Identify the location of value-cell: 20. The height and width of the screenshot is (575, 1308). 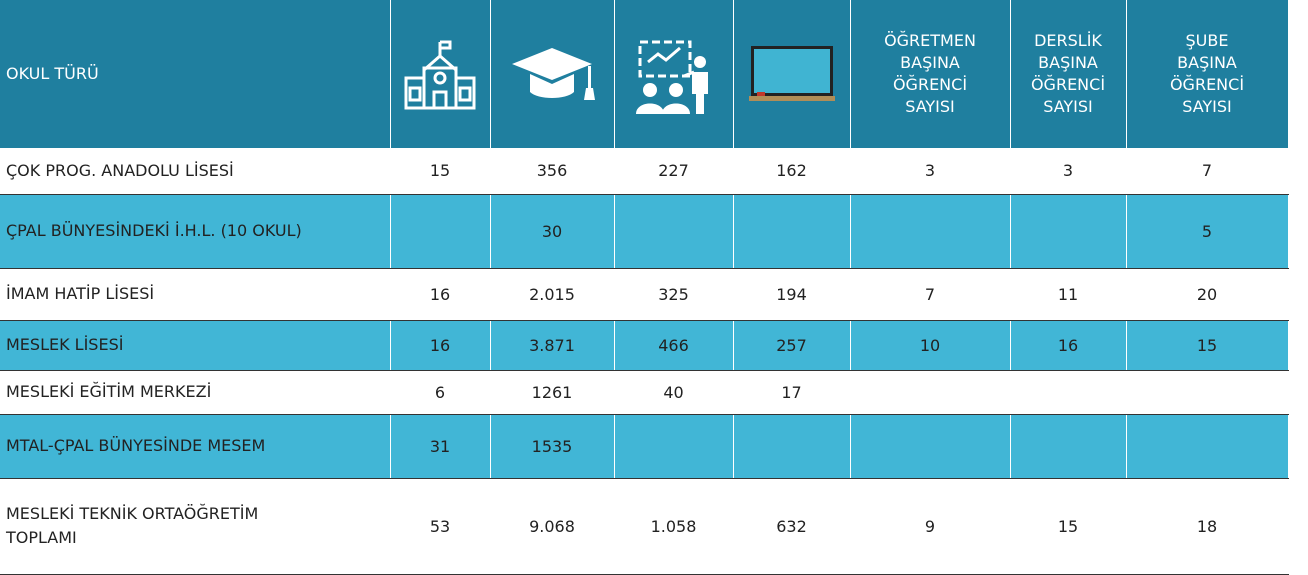
(1207, 294).